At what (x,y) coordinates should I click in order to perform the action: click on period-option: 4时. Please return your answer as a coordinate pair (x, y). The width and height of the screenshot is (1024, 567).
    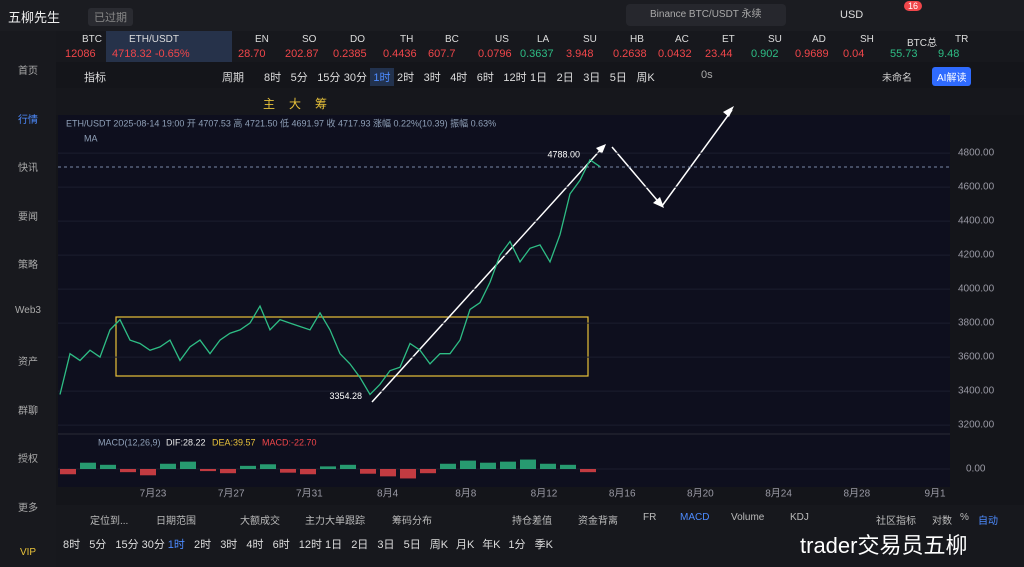
    Looking at the image, I should click on (459, 78).